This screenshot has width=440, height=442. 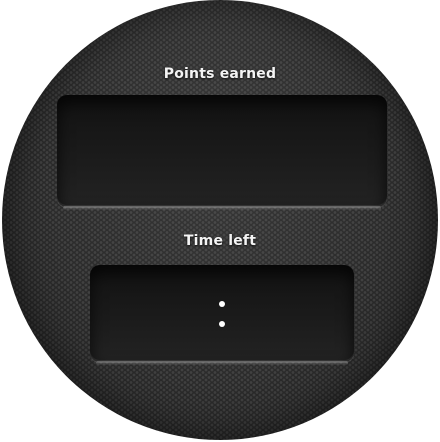 What do you see at coordinates (220, 241) in the screenshot?
I see `time-left-label: Time left` at bounding box center [220, 241].